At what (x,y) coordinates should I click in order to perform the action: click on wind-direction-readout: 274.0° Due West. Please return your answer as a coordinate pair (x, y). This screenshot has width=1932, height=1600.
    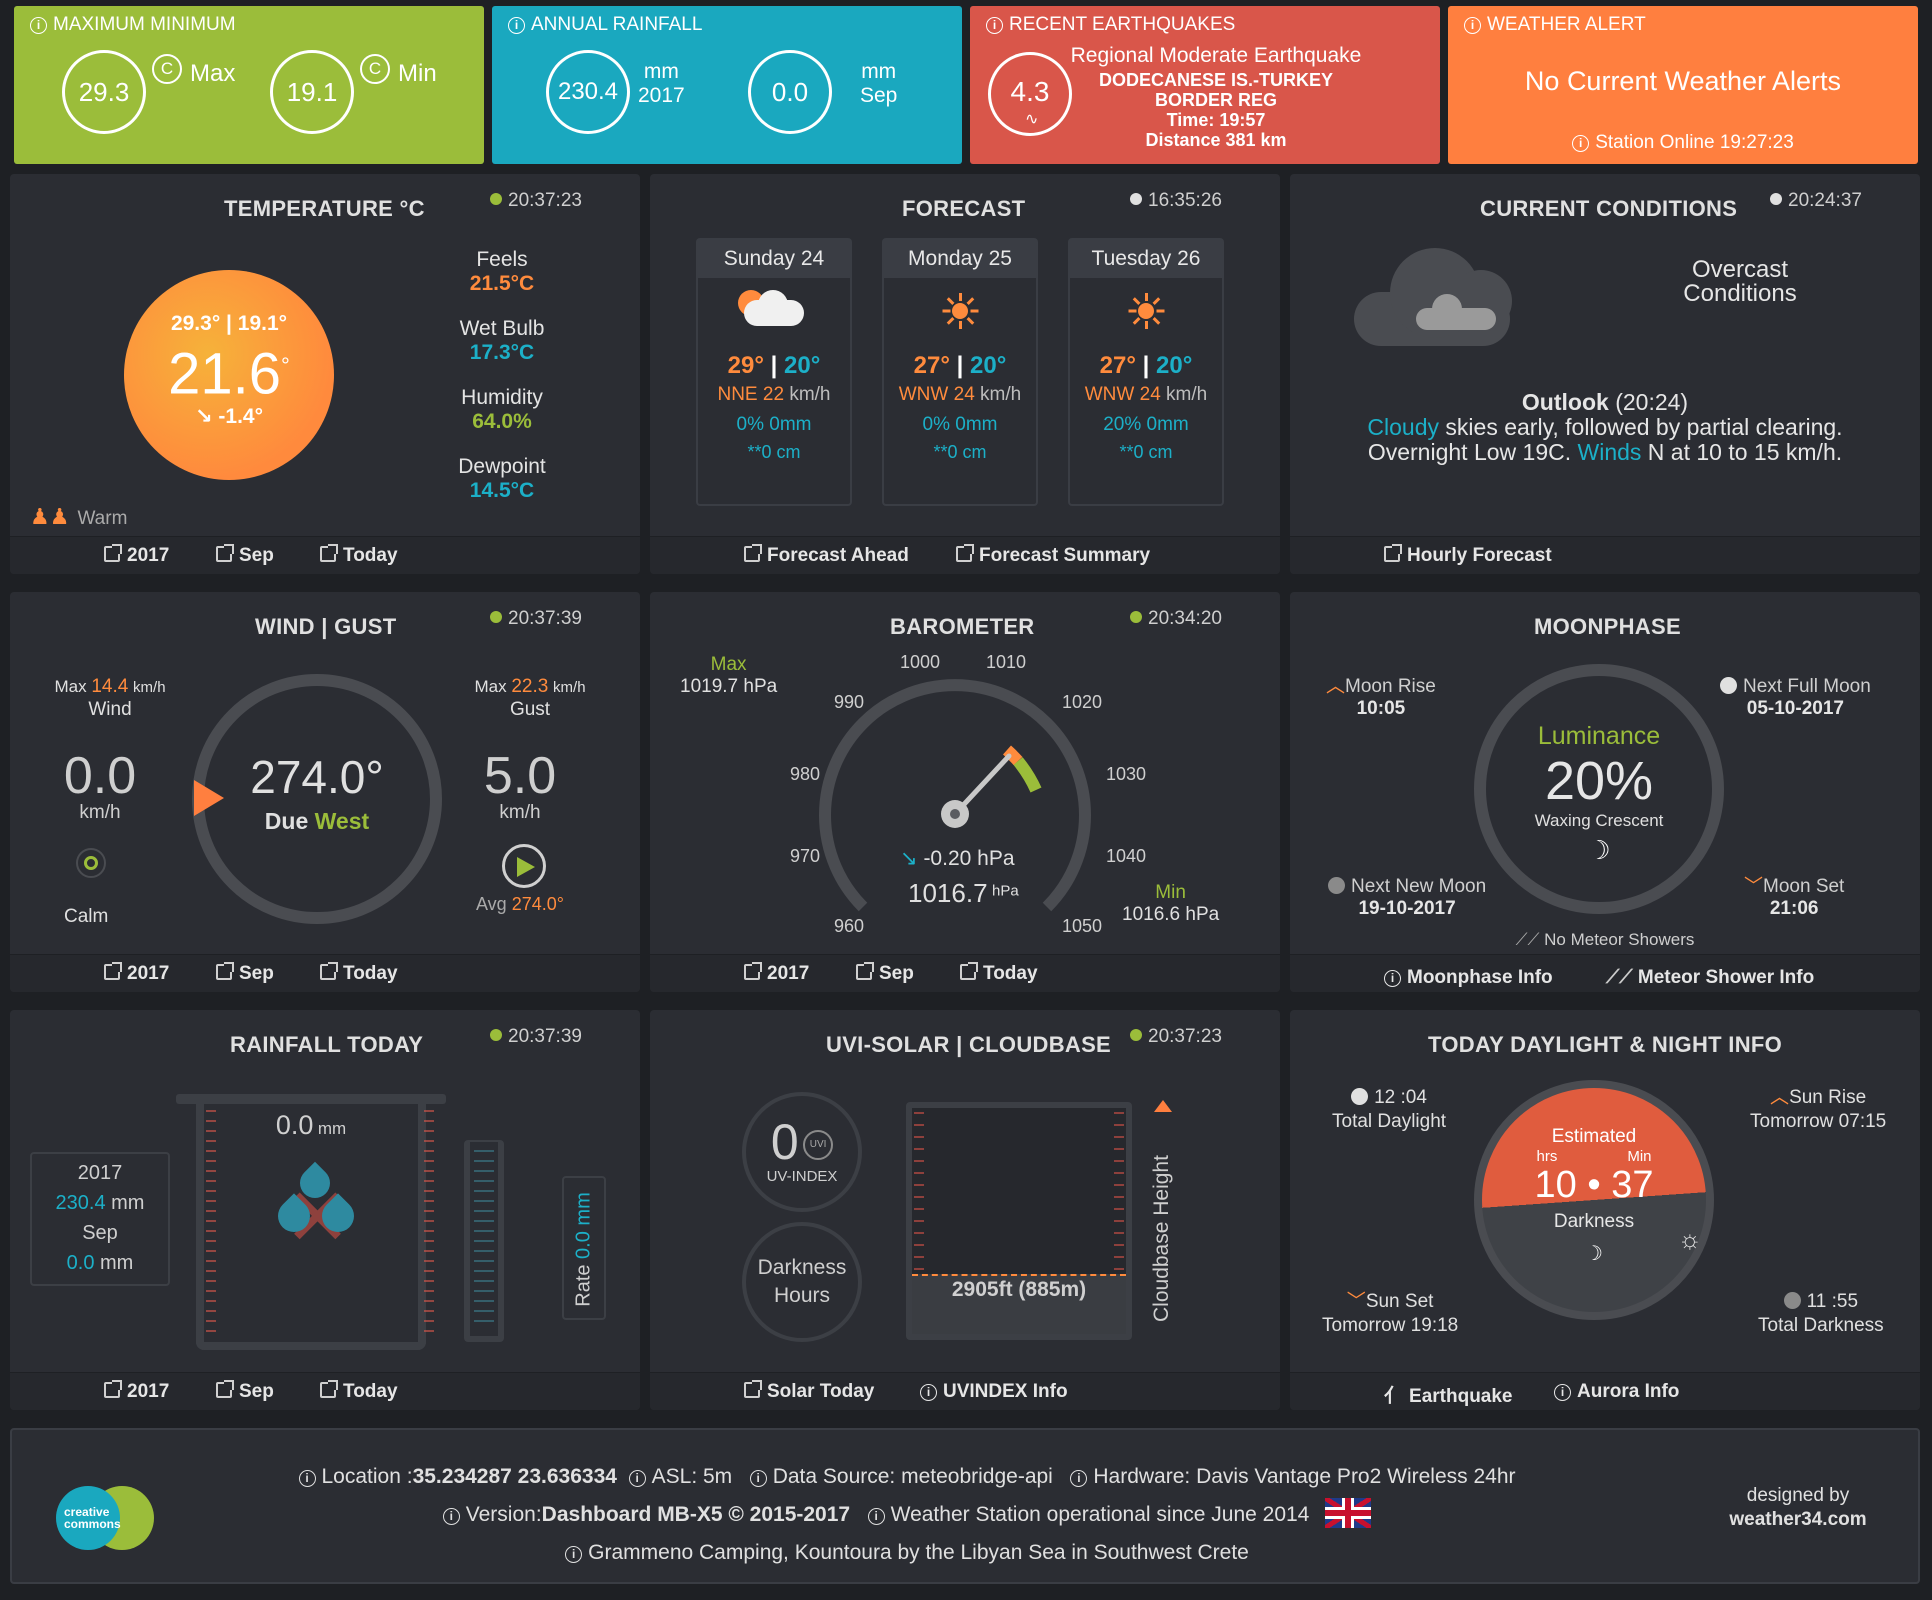
    Looking at the image, I should click on (317, 792).